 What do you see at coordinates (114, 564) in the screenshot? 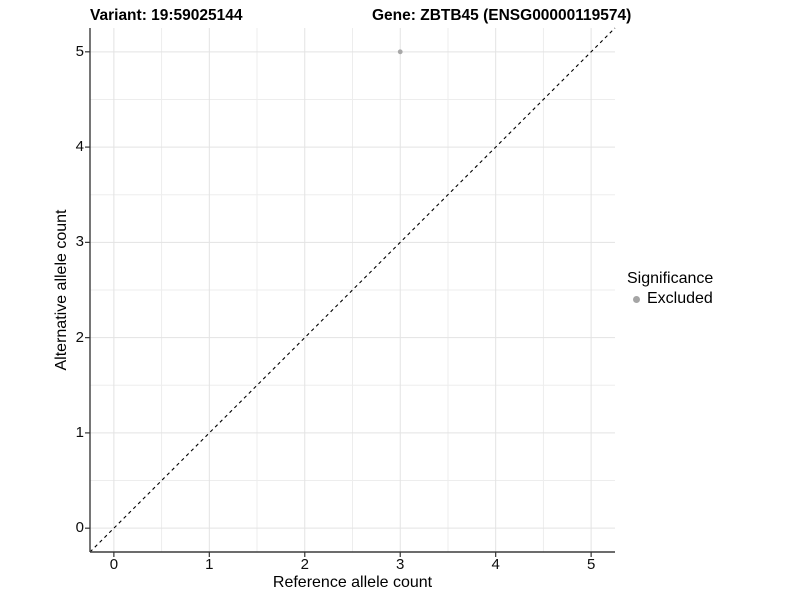
I see `x-tick-label: 0` at bounding box center [114, 564].